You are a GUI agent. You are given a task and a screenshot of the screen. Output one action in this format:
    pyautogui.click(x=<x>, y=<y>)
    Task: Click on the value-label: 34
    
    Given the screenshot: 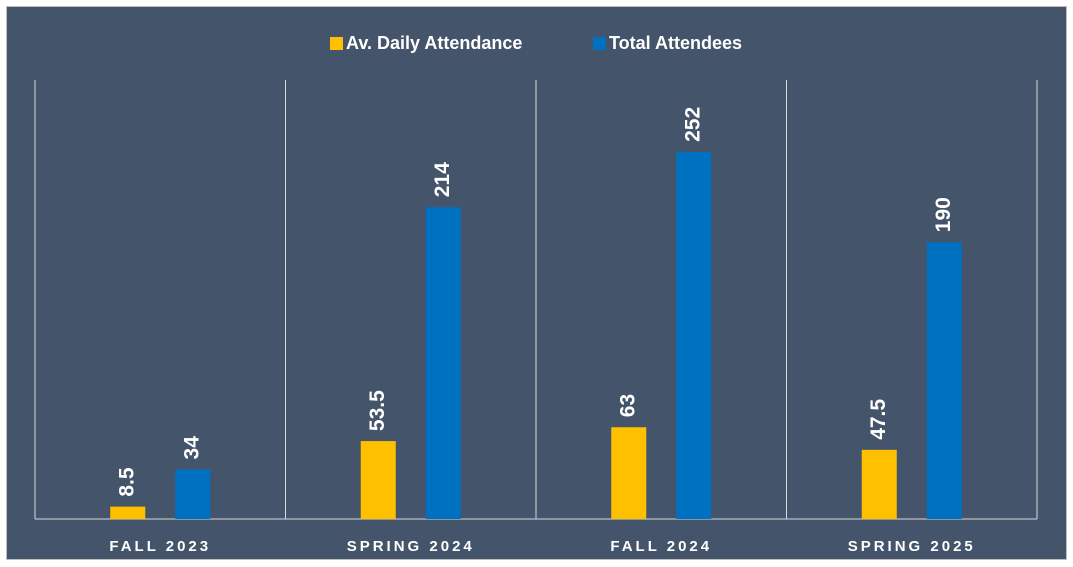 What is the action you would take?
    pyautogui.click(x=191, y=448)
    